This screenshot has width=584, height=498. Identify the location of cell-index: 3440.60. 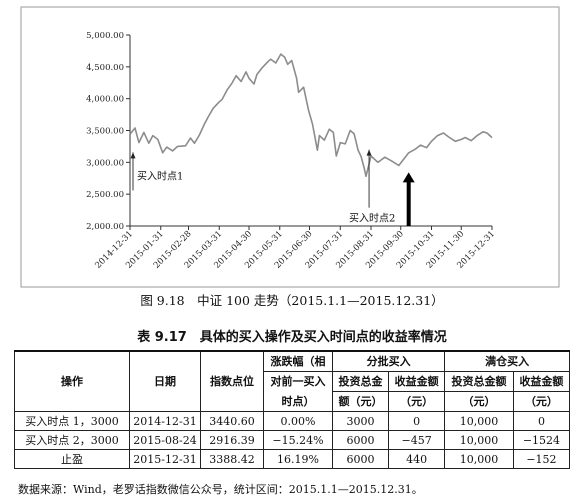
(232, 421).